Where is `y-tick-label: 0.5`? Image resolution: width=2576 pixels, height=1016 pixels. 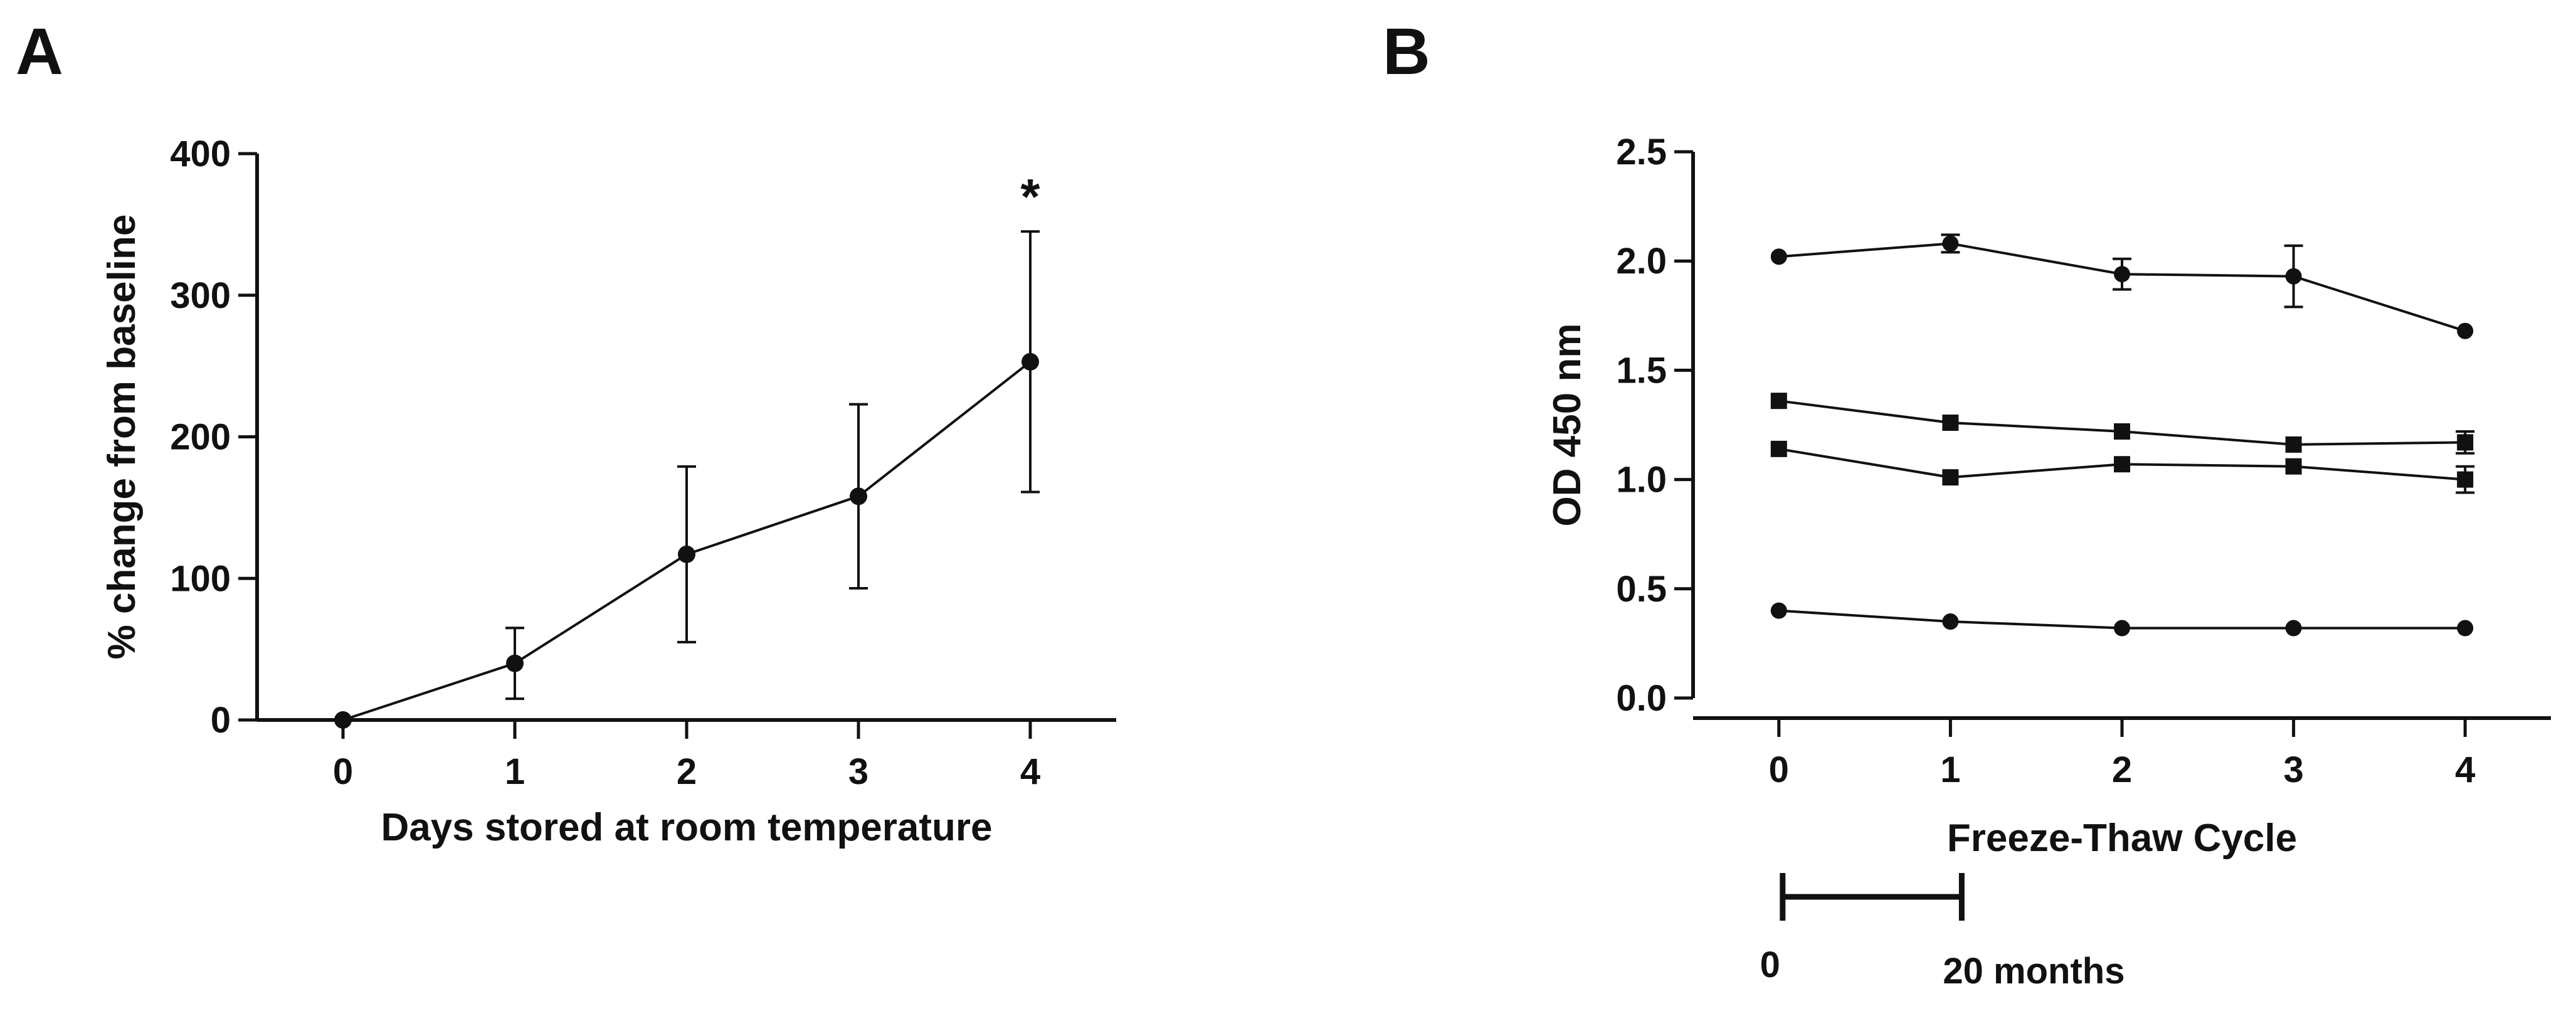
y-tick-label: 0.5 is located at coordinates (1641, 590).